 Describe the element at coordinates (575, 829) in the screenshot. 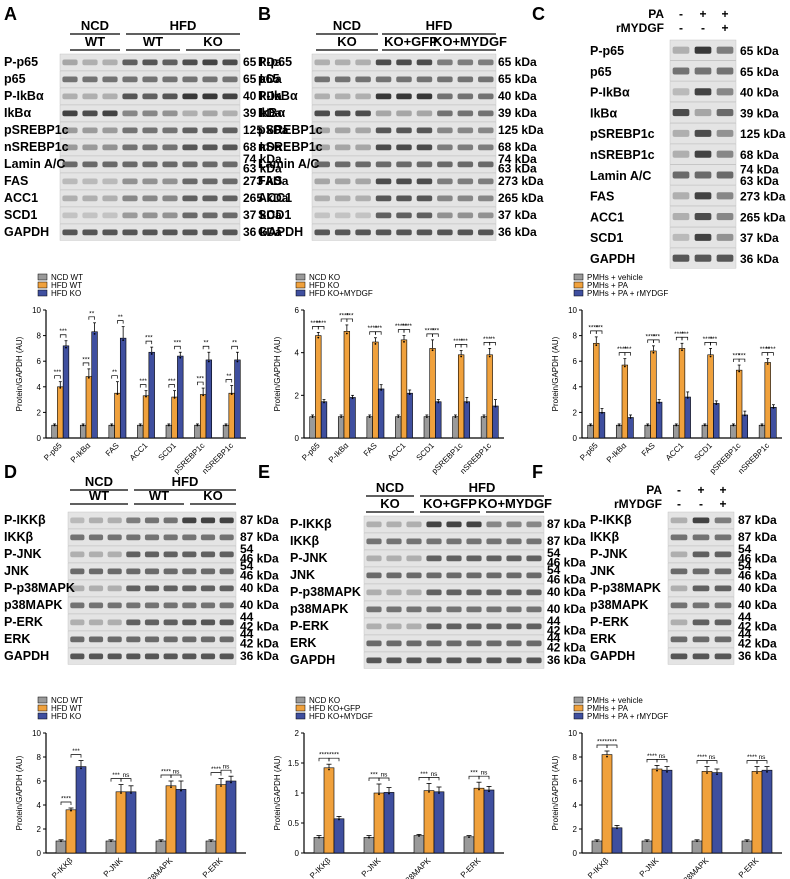

I see `y-tick-label: 2` at that location.